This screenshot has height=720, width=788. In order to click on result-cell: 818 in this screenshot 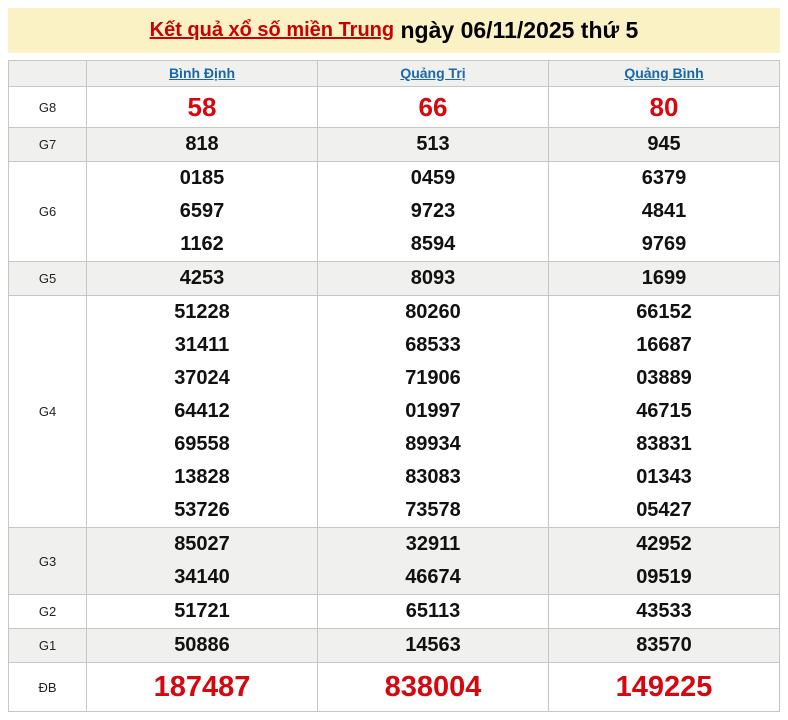, I will do `click(202, 144)`.